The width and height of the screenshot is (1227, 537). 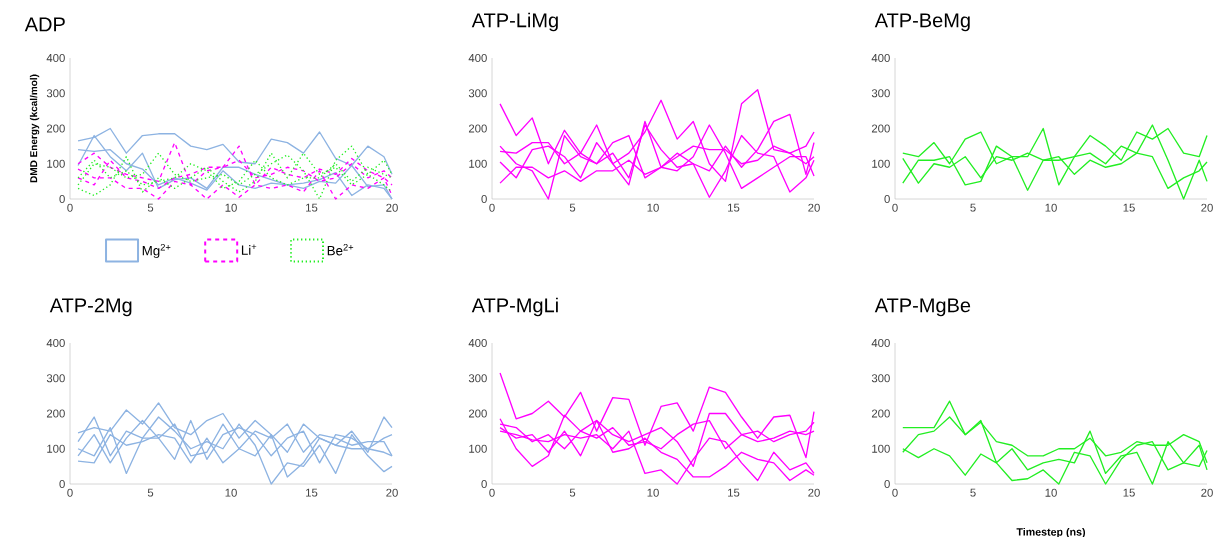 What do you see at coordinates (156, 251) in the screenshot?
I see `legend-label: Mg$^{2+}$` at bounding box center [156, 251].